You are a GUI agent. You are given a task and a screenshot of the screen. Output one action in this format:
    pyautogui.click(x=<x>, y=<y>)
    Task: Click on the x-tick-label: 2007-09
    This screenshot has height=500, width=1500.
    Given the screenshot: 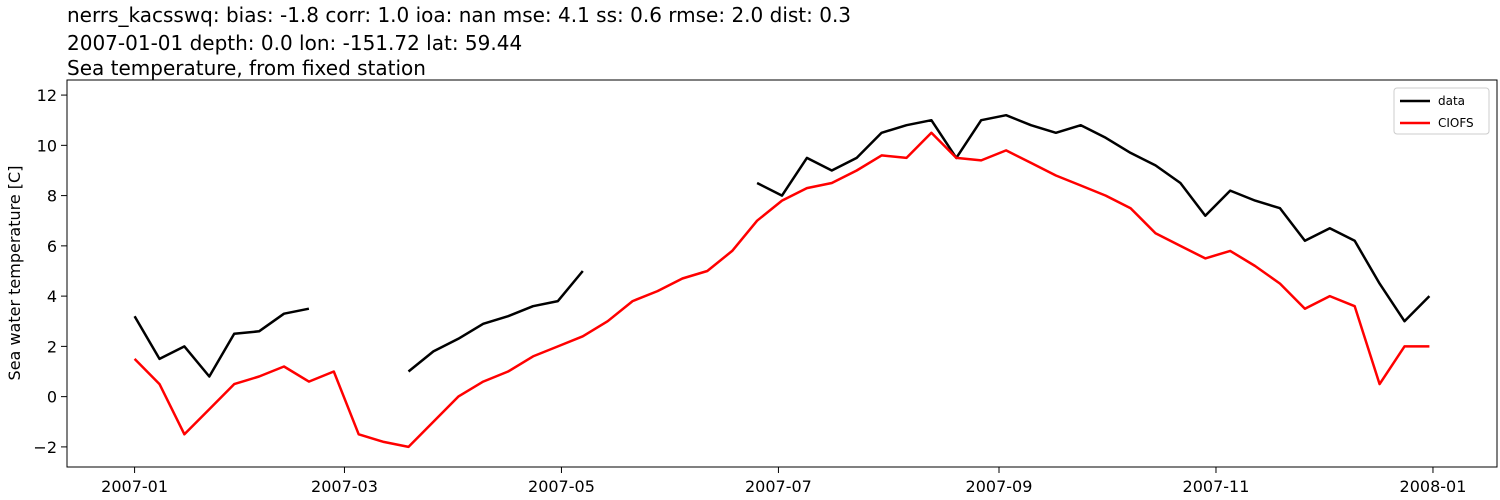 What is the action you would take?
    pyautogui.click(x=999, y=486)
    